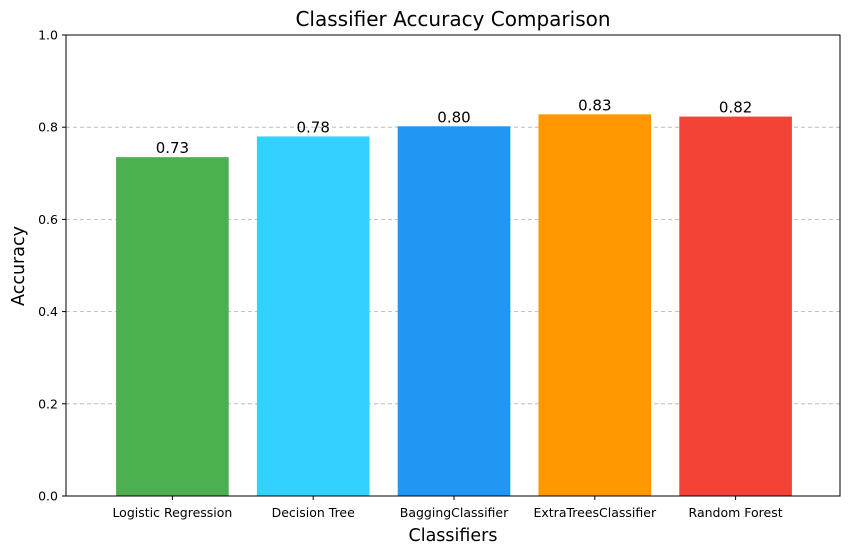  I want to click on x-tick-label: Logistic Regression, so click(172, 512).